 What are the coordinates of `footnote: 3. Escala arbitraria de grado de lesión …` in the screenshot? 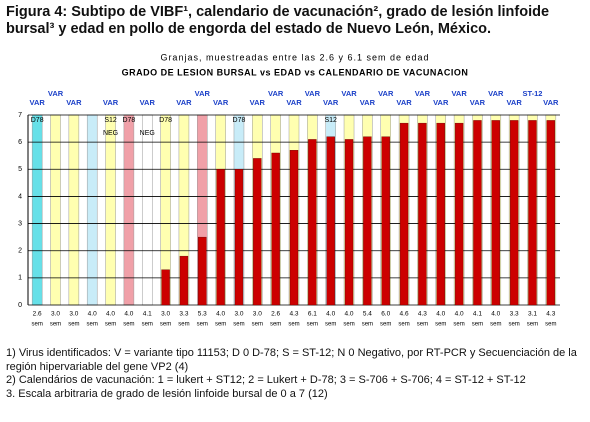 It's located at (167, 393).